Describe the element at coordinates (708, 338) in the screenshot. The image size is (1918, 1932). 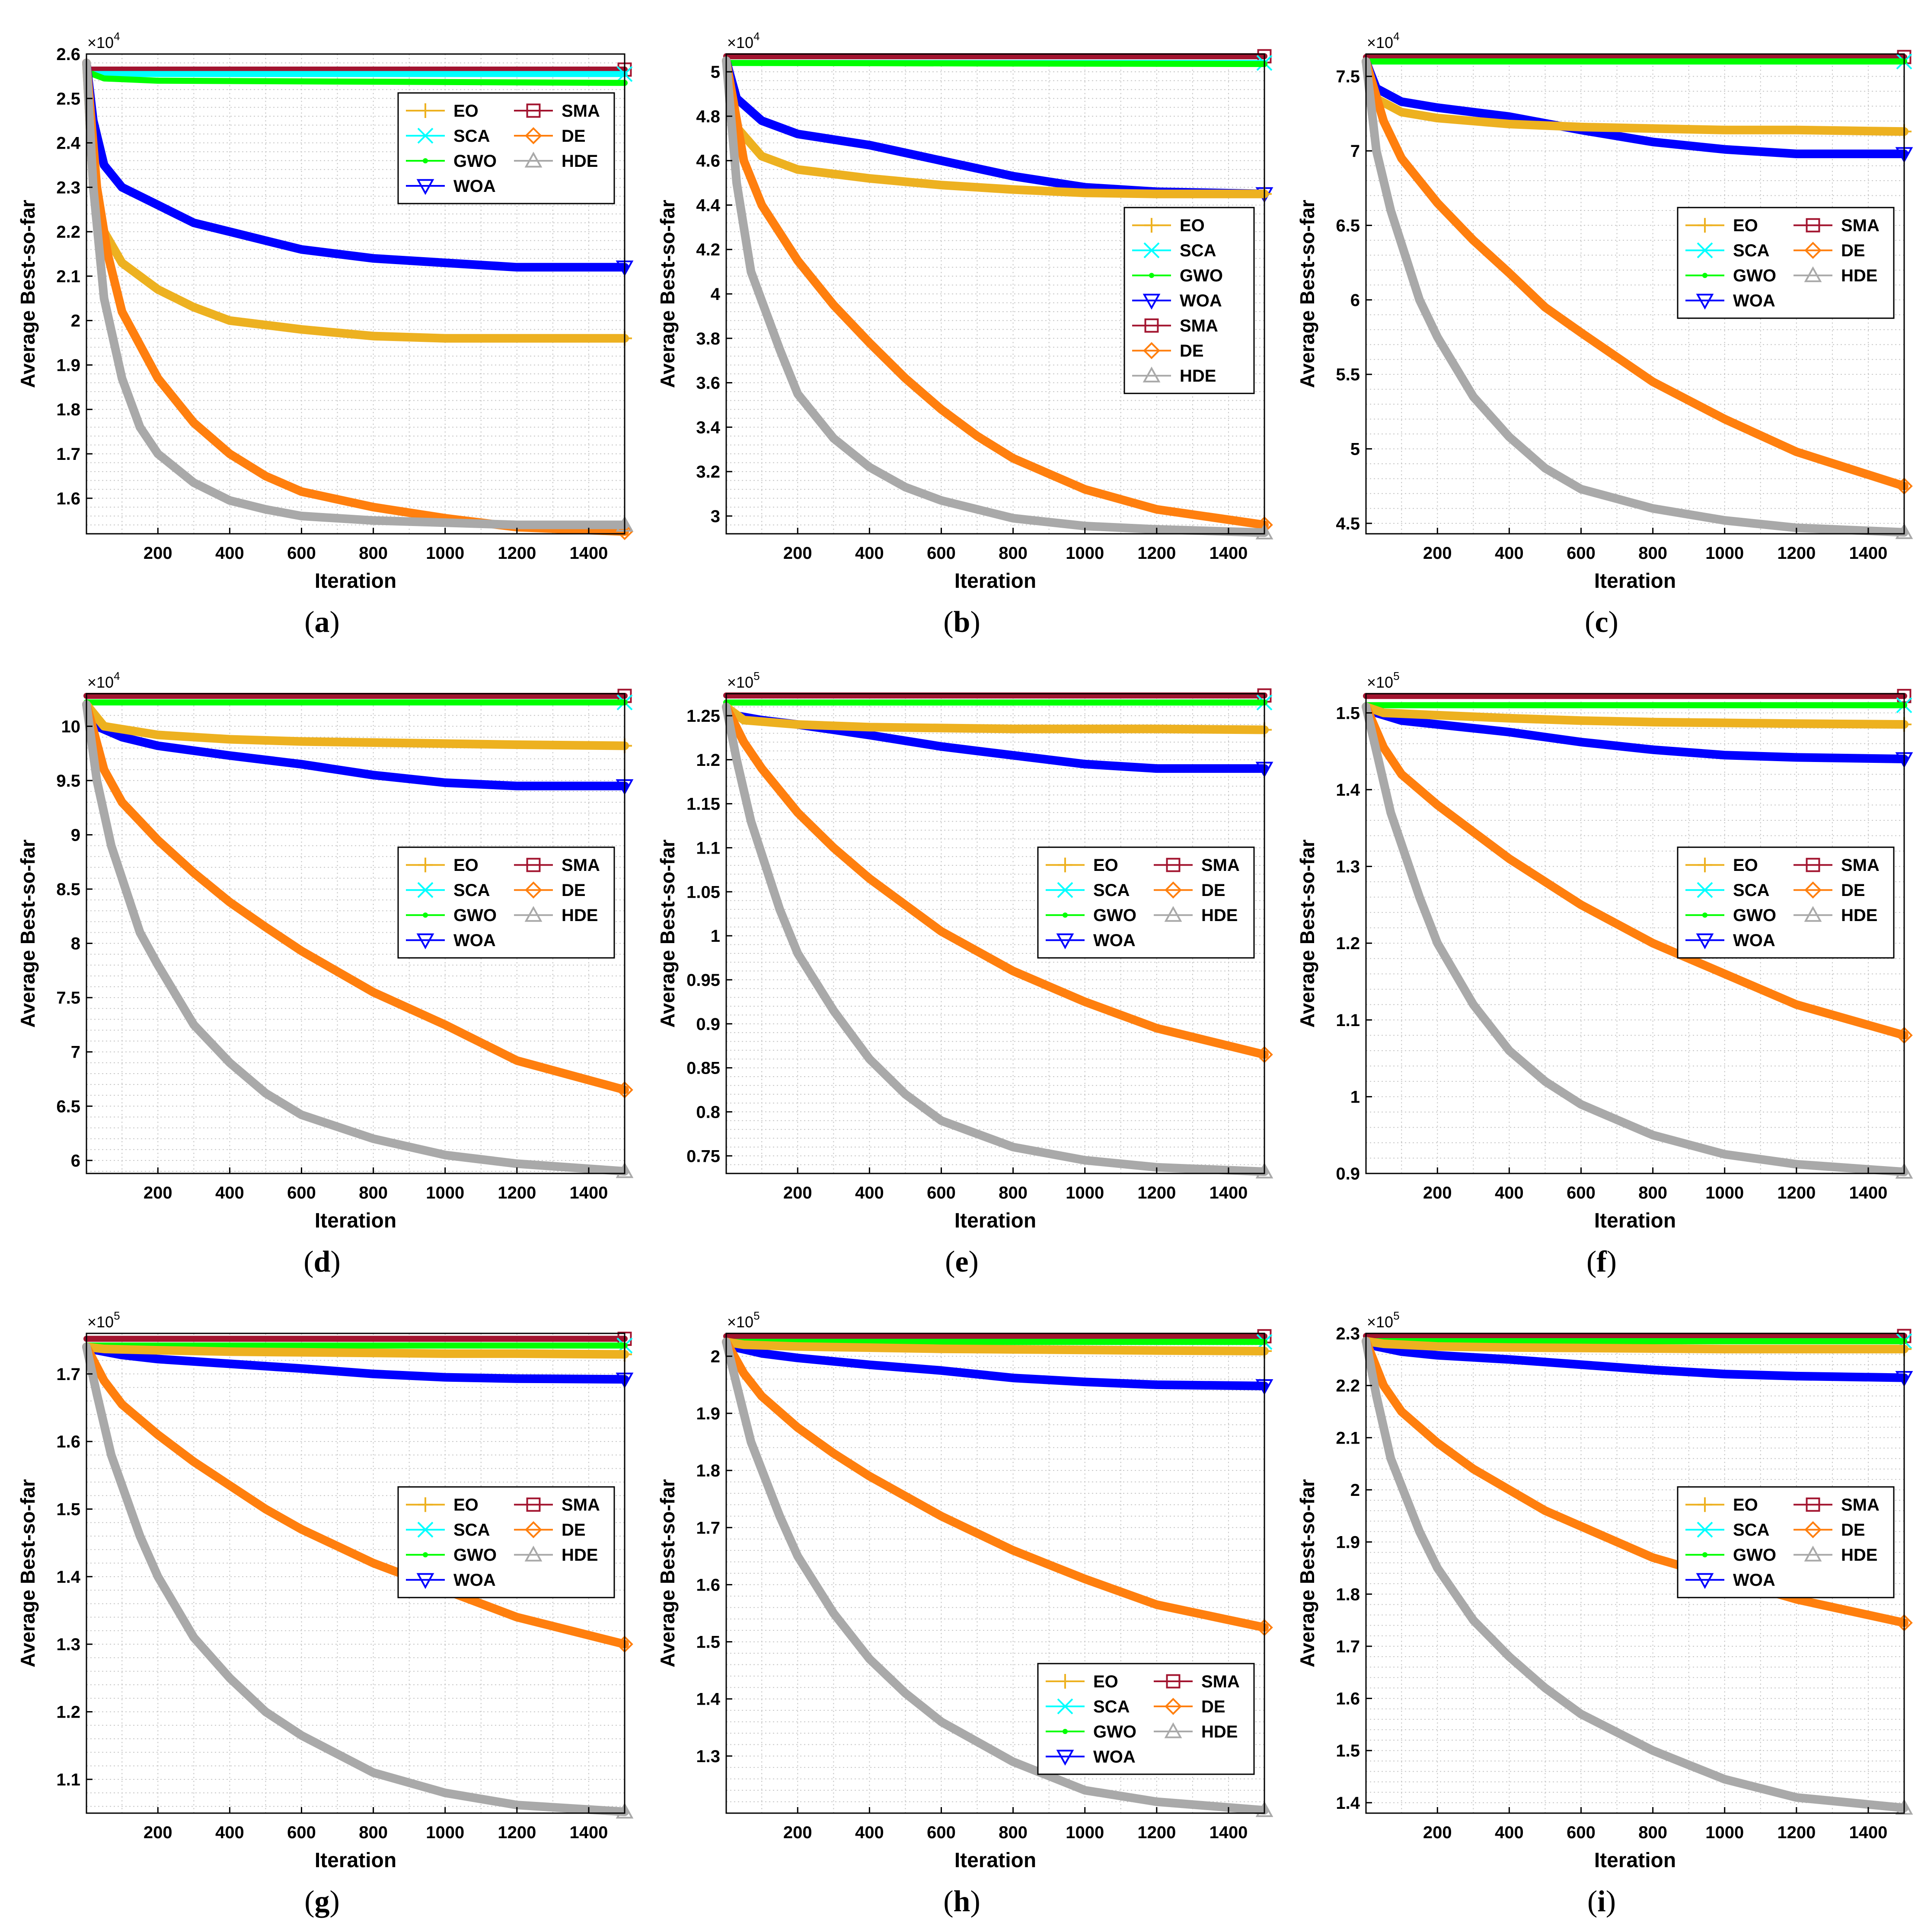
I see `y-tick-label: 3.8` at that location.